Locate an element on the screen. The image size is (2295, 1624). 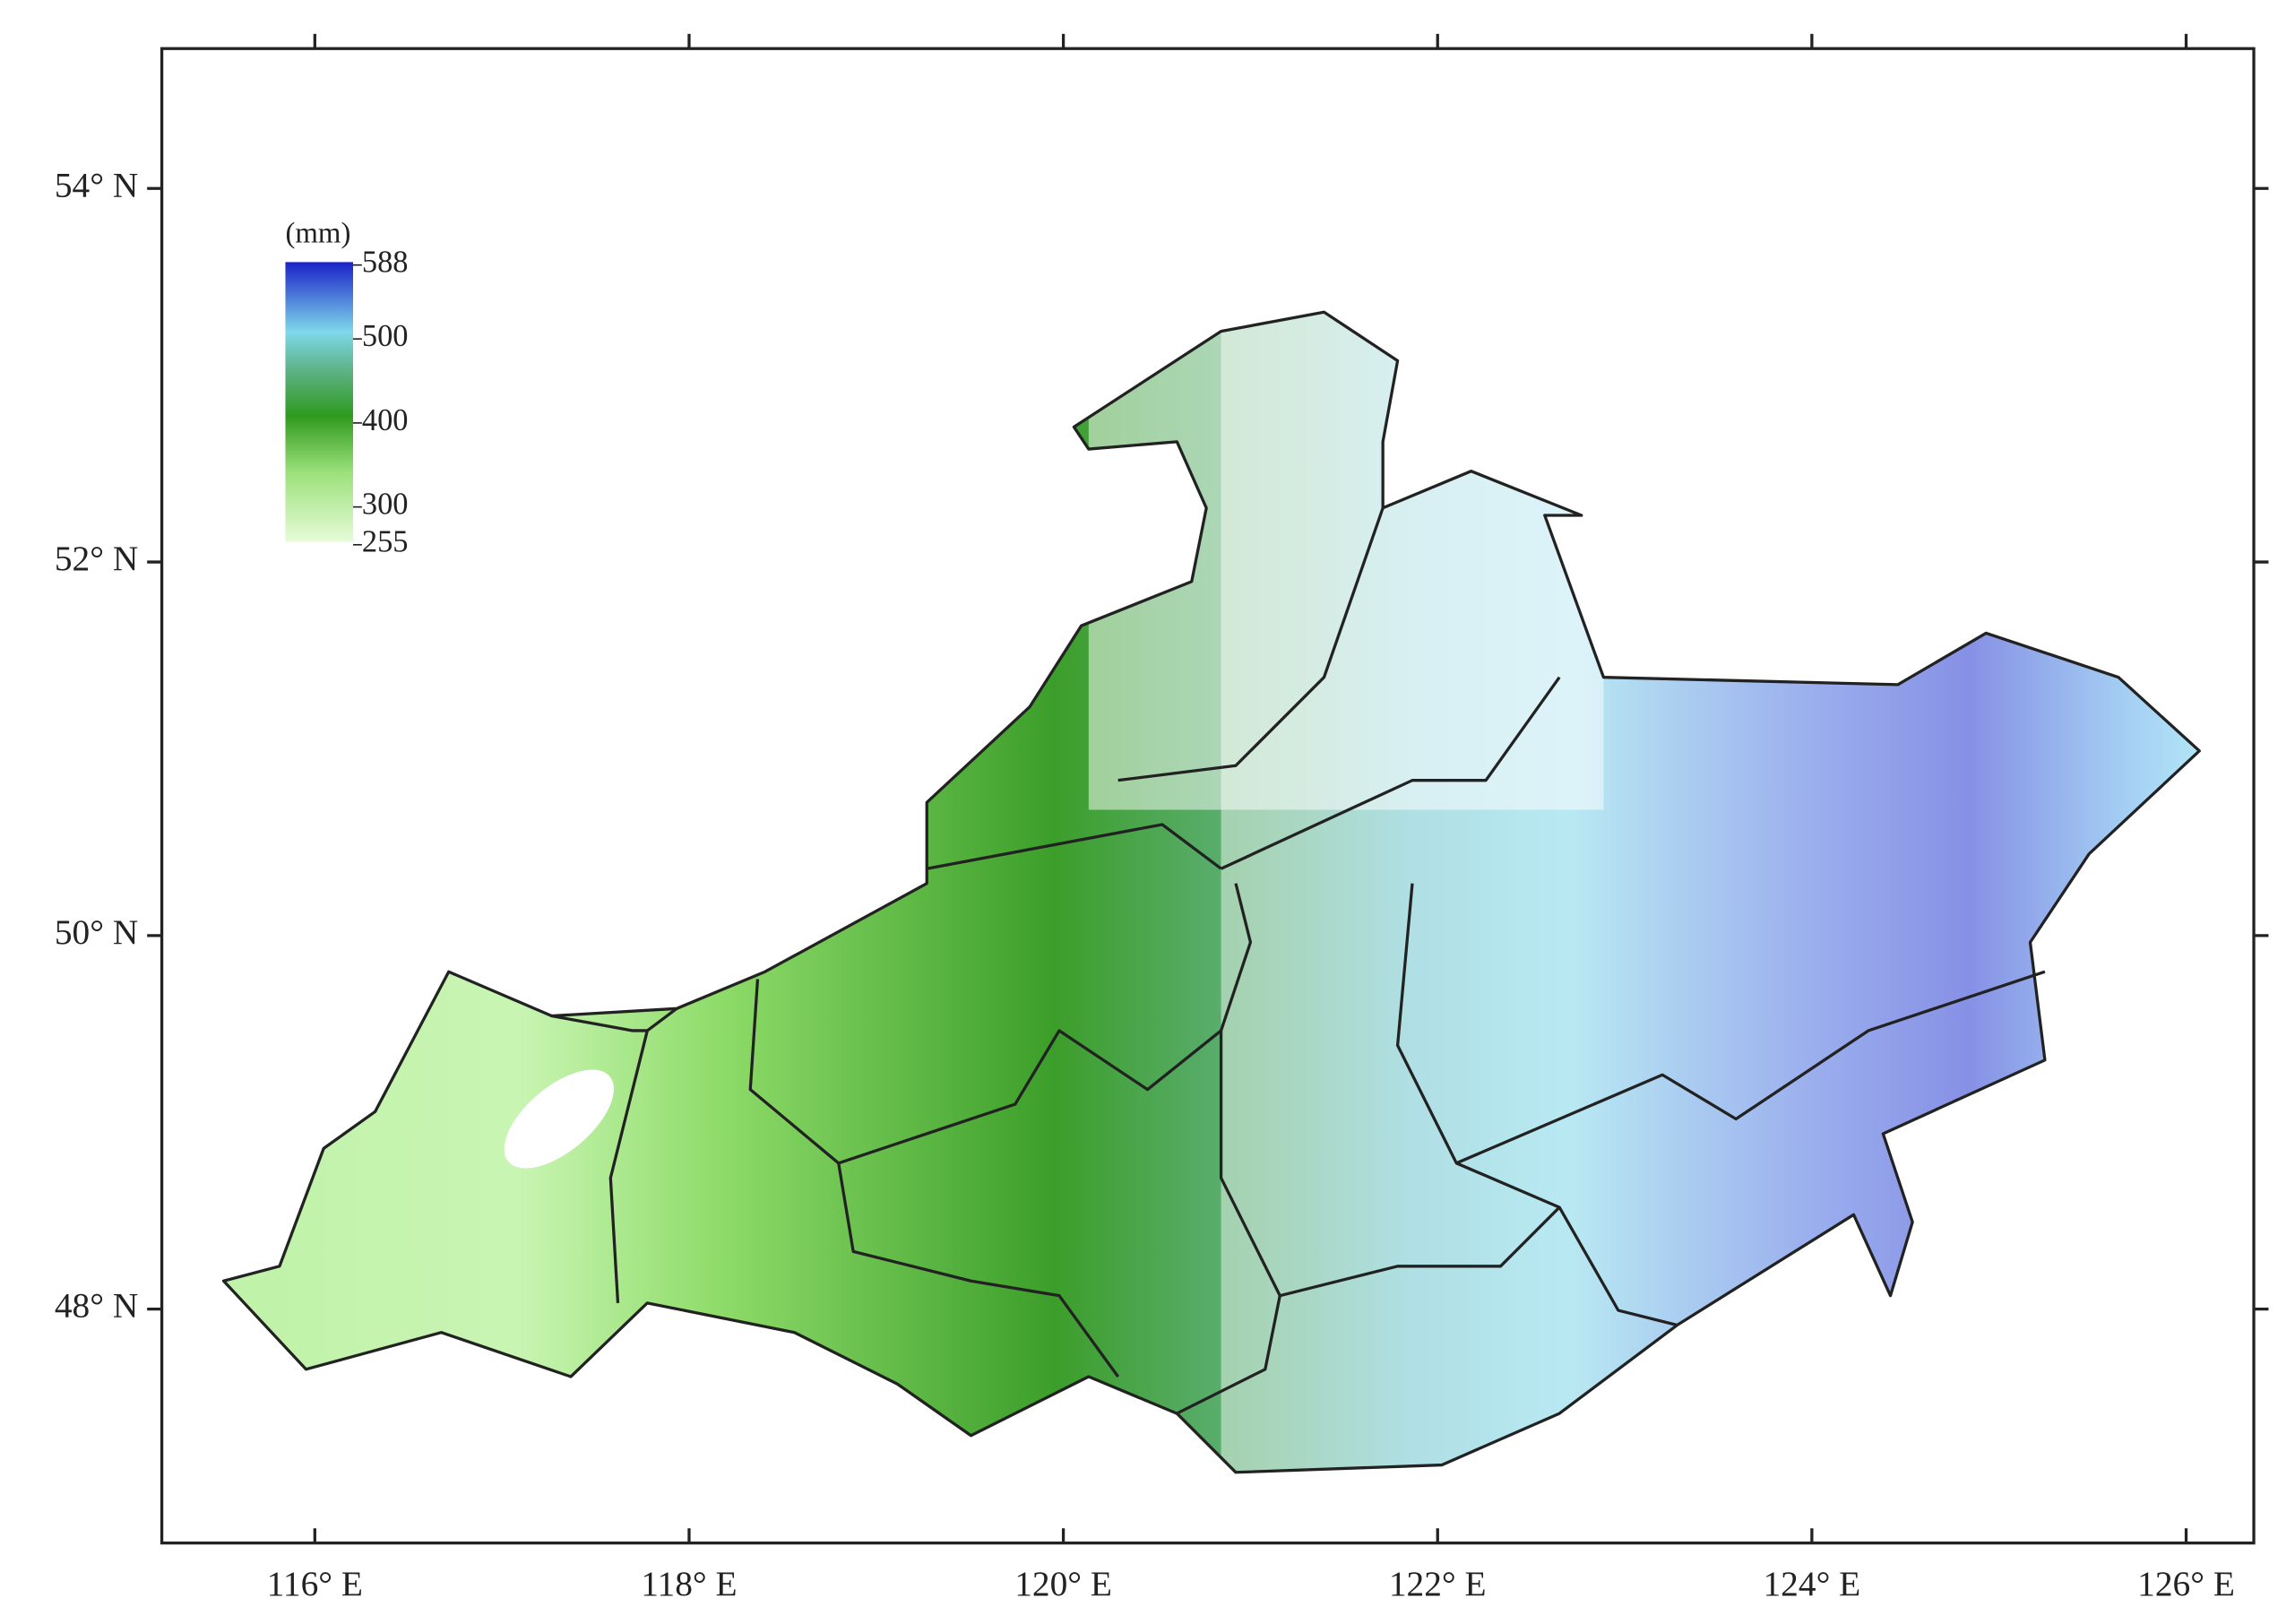
legend-tick-label: 255 is located at coordinates (385, 542).